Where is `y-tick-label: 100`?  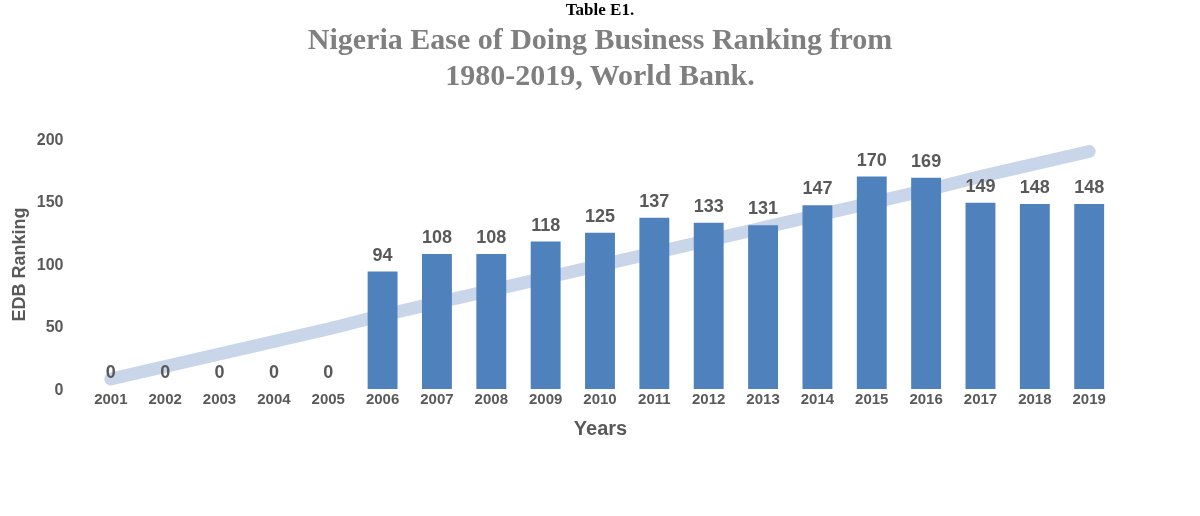
y-tick-label: 100 is located at coordinates (50, 264).